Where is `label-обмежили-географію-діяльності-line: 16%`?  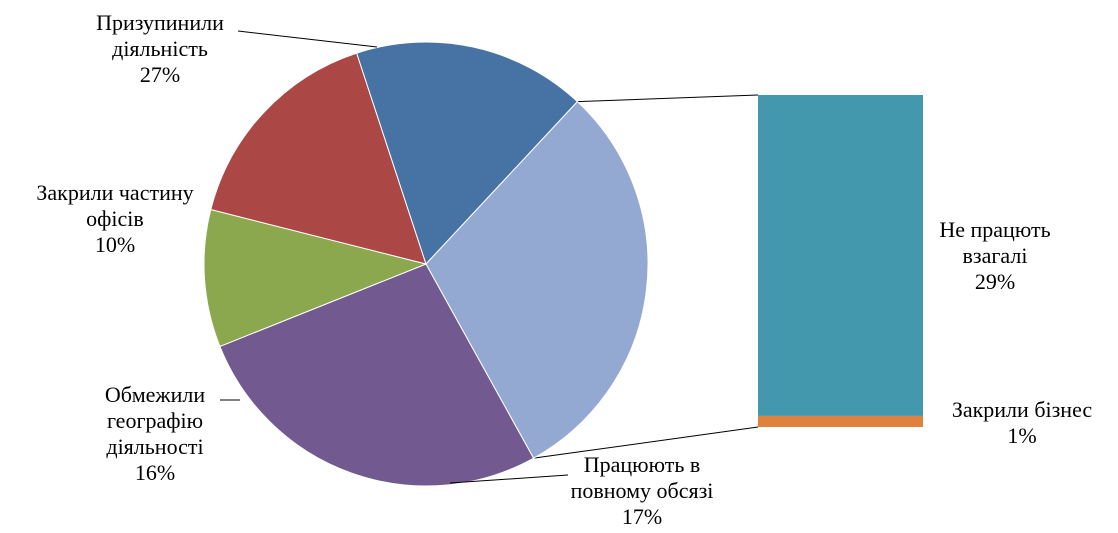
label-обмежили-географію-діяльності-line: 16% is located at coordinates (155, 472).